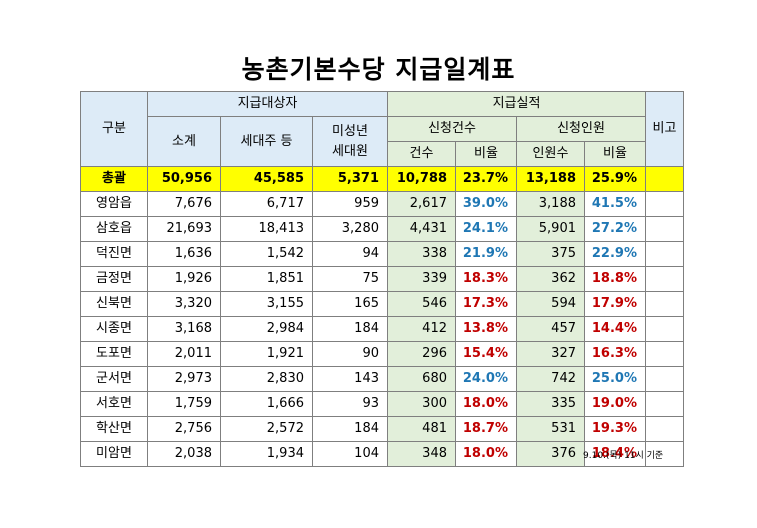 Image resolution: width=757 pixels, height=528 pixels. What do you see at coordinates (581, 129) in the screenshot?
I see `header-app-people: 신청인원` at bounding box center [581, 129].